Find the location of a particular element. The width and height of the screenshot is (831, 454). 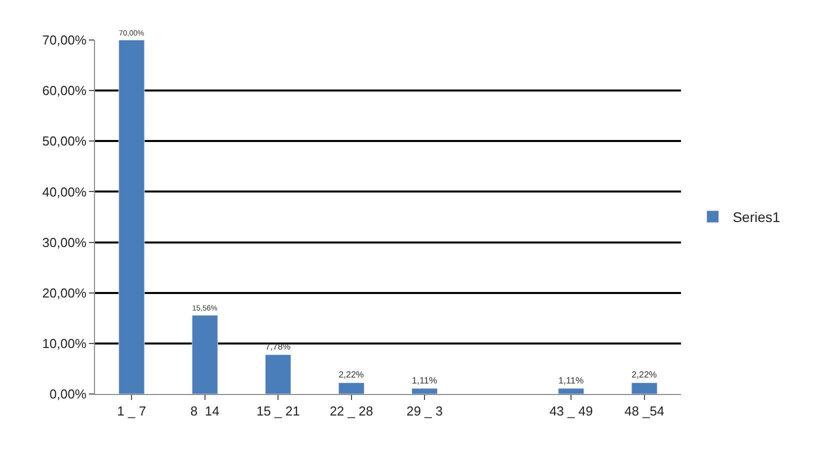

x-tick-label: 43 _ 49 is located at coordinates (571, 411).